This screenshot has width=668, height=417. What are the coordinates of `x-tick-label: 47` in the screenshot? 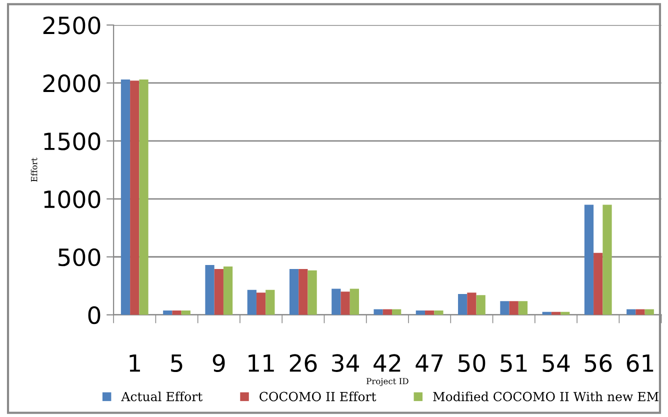 It's located at (429, 363).